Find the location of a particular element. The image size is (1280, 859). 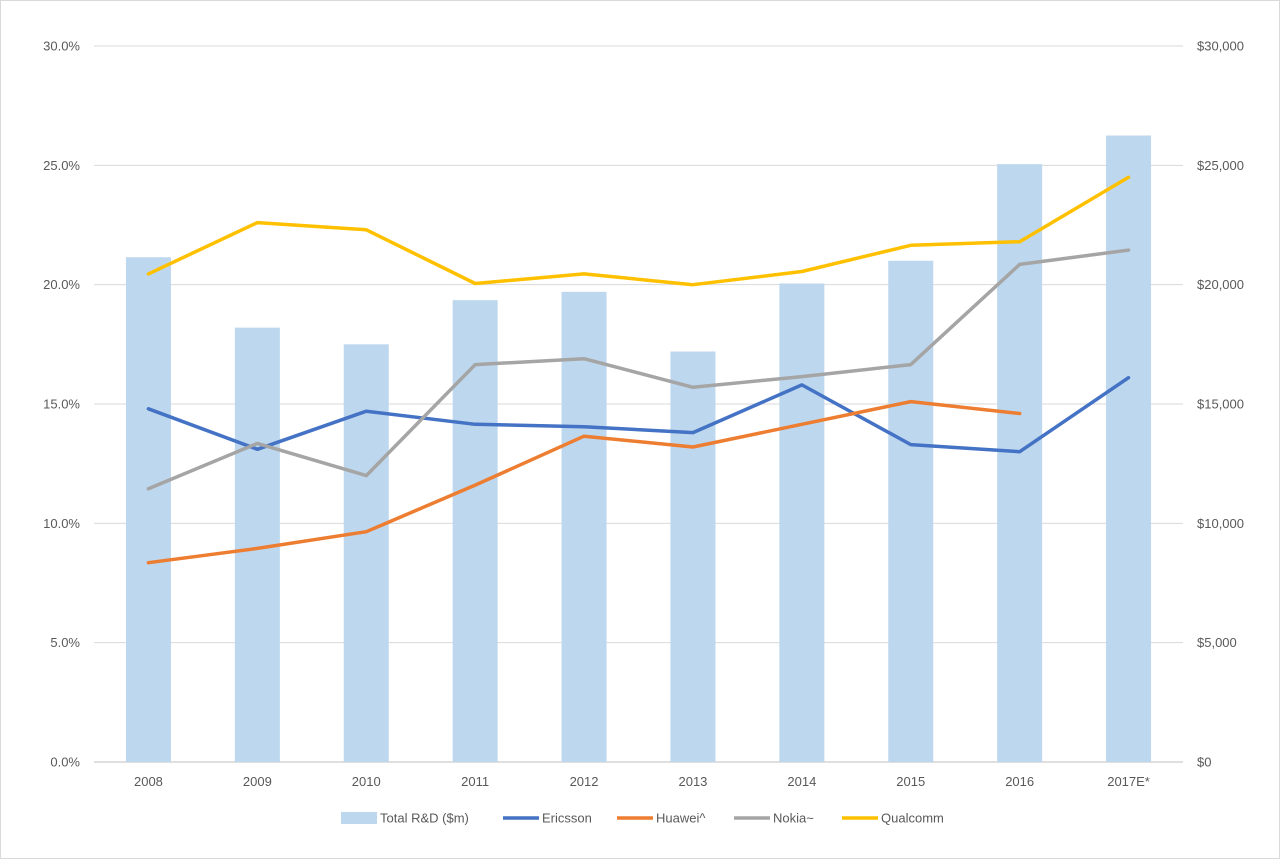

left-axis-tick-label: 0.0% is located at coordinates (65, 762).